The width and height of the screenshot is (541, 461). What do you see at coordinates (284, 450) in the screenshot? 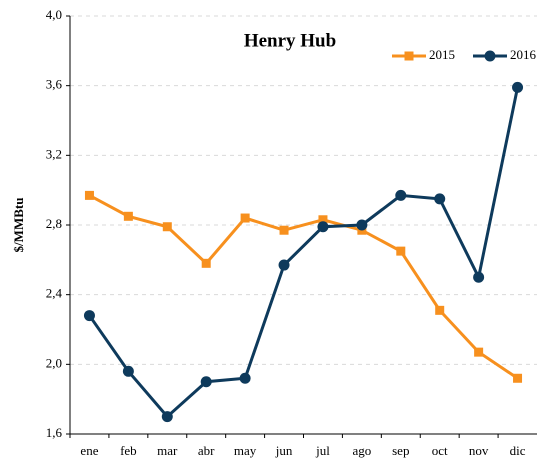
I see `x-tick-label: jun` at bounding box center [284, 450].